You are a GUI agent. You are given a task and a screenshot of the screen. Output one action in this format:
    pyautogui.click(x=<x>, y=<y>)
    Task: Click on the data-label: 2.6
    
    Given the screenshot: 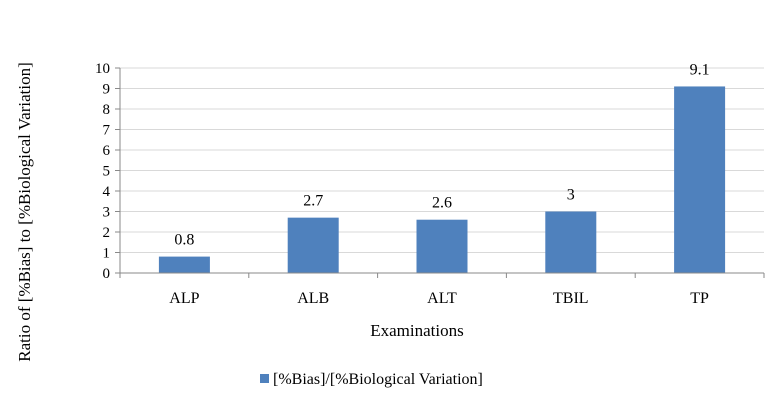 What is the action you would take?
    pyautogui.click(x=442, y=203)
    